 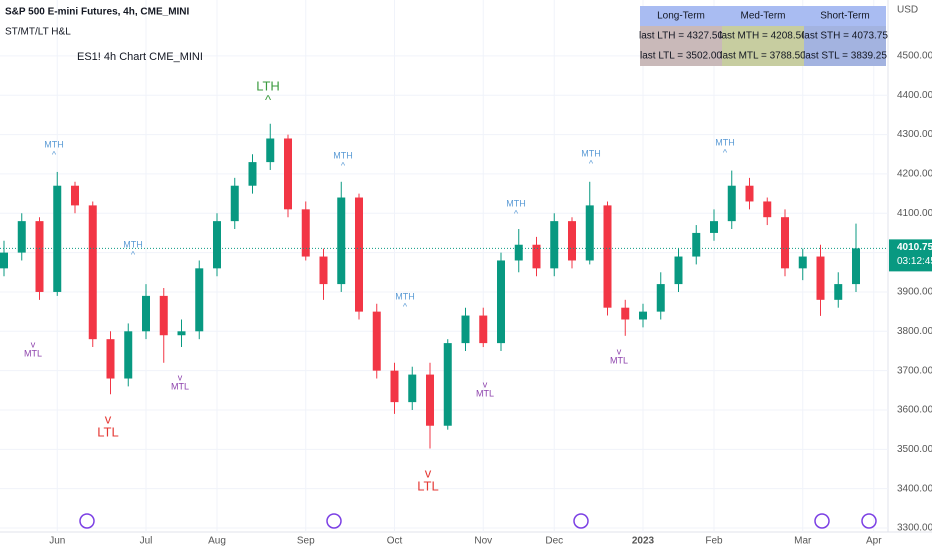 What do you see at coordinates (714, 541) in the screenshot?
I see `x-tick-label: Feb` at bounding box center [714, 541].